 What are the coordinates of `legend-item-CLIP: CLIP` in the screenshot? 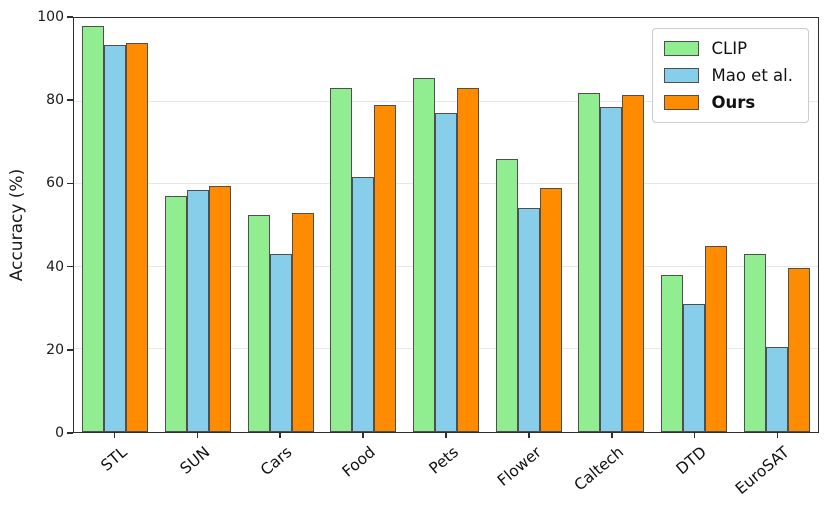 It's located at (728, 48).